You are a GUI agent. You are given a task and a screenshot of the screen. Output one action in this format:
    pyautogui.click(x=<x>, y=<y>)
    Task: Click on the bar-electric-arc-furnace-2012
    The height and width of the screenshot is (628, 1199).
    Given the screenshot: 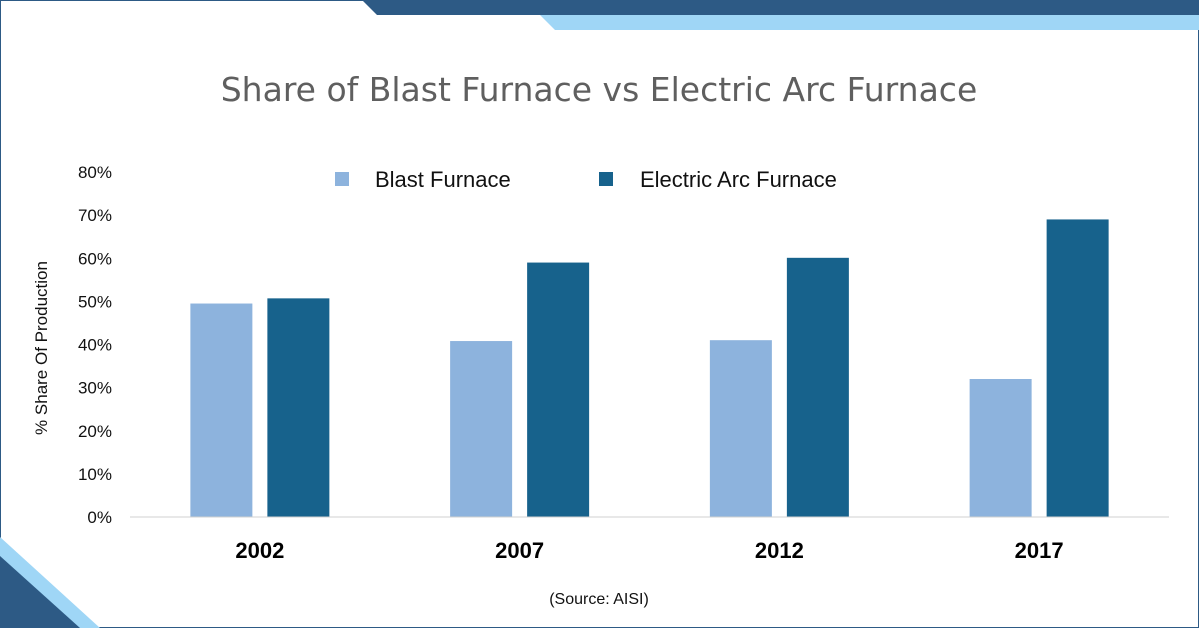 What is the action you would take?
    pyautogui.click(x=817, y=387)
    